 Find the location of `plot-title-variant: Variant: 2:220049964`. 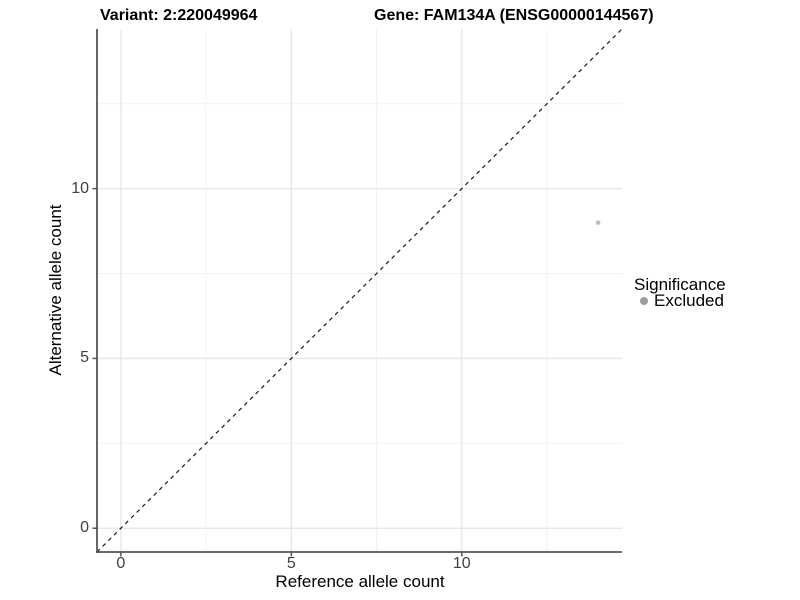

plot-title-variant: Variant: 2:220049964 is located at coordinates (179, 15).